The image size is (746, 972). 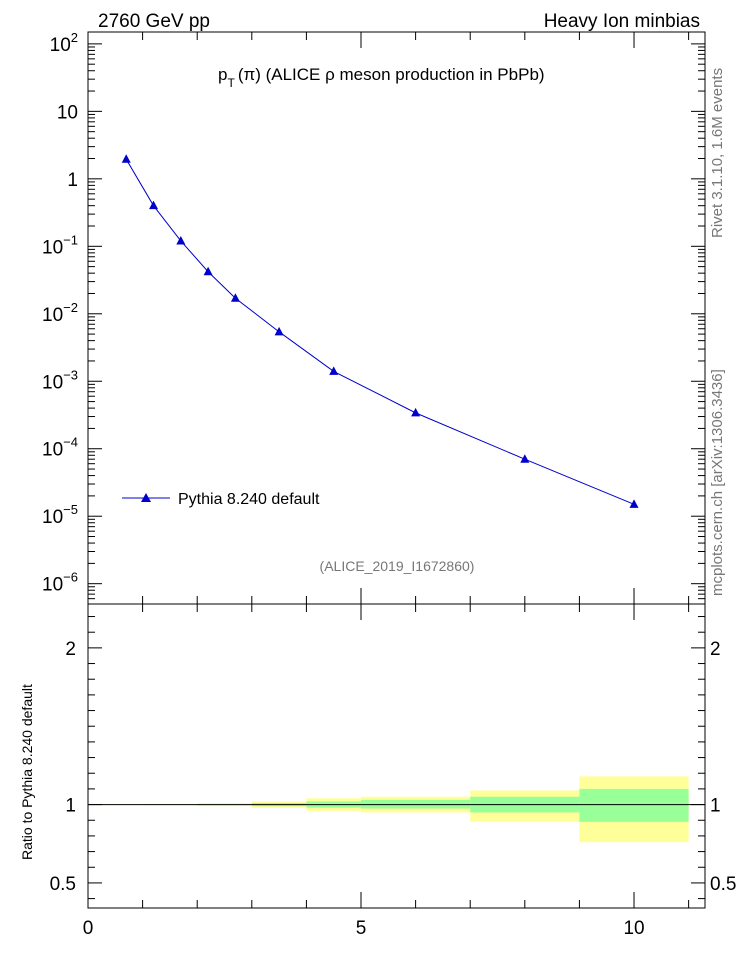 What do you see at coordinates (154, 21) in the screenshot?
I see `header-energy: 2760 GeV pp` at bounding box center [154, 21].